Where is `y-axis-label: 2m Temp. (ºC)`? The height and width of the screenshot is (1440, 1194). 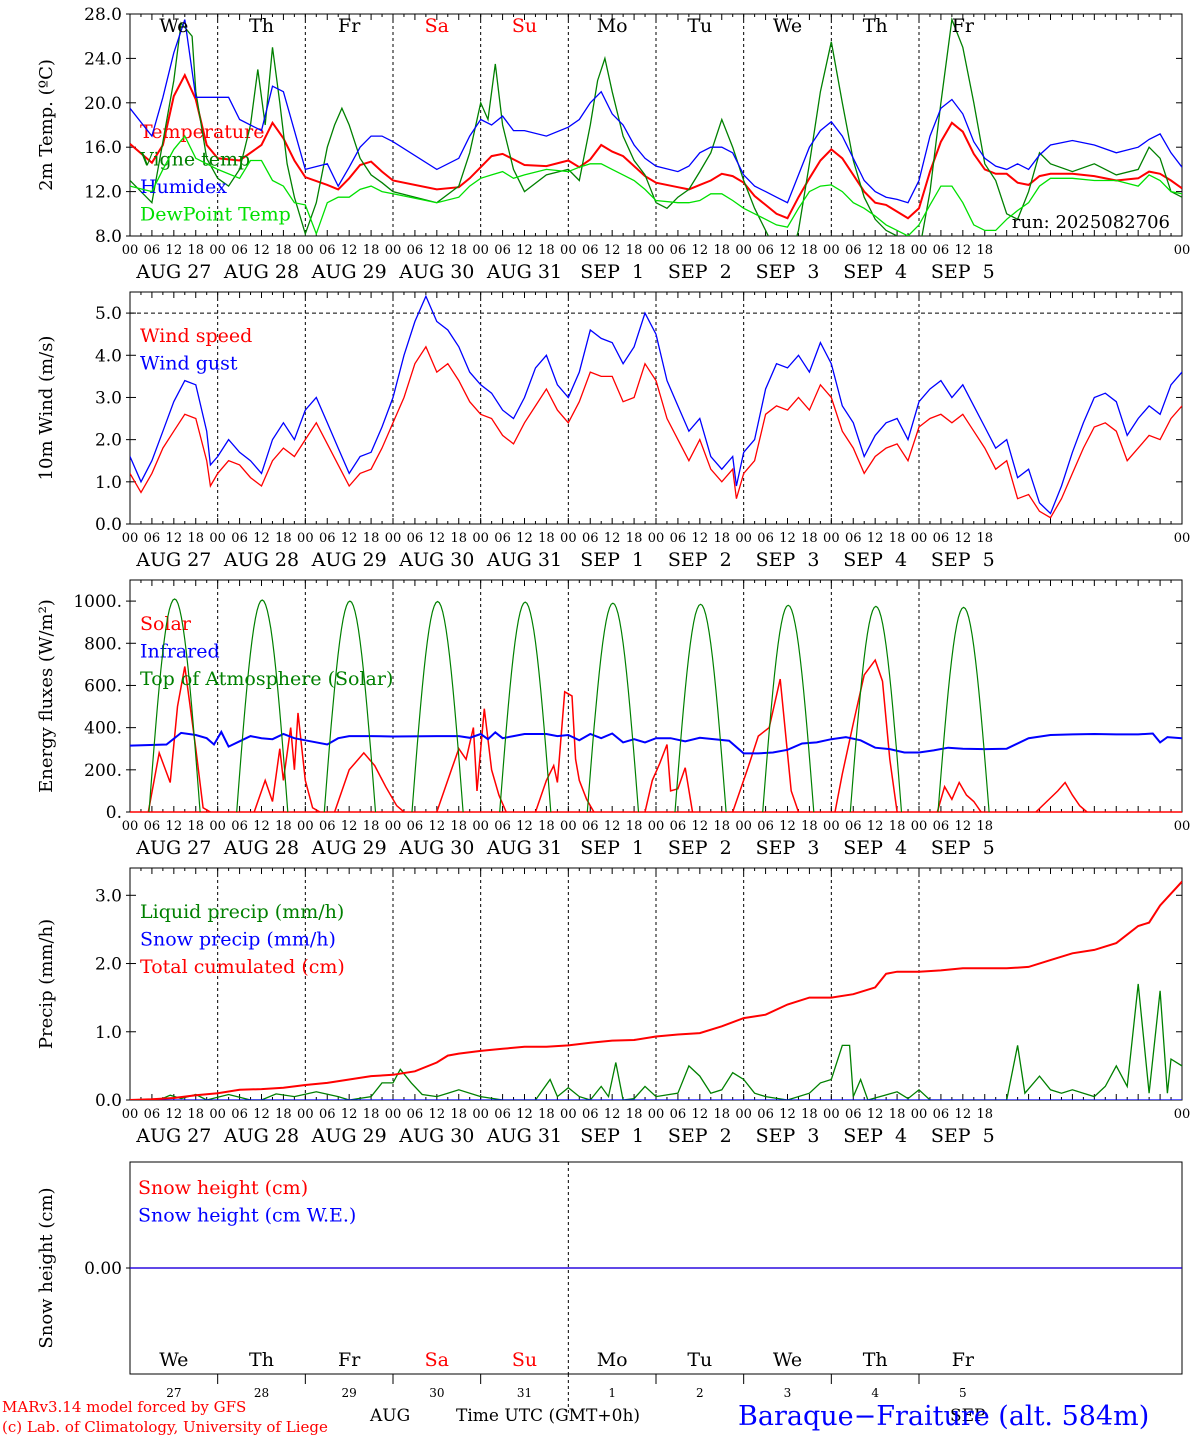
y-axis-label: 2m Temp. (ºC) is located at coordinates (46, 125).